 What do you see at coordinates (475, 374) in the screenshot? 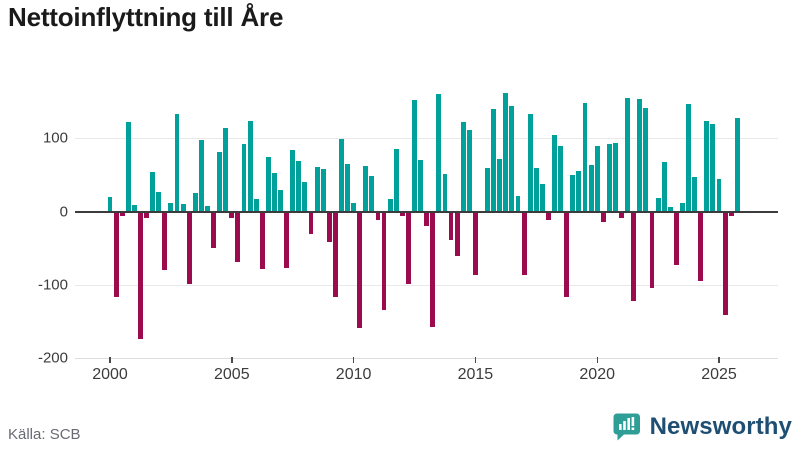
I see `x-axis-tick-label: 2015` at bounding box center [475, 374].